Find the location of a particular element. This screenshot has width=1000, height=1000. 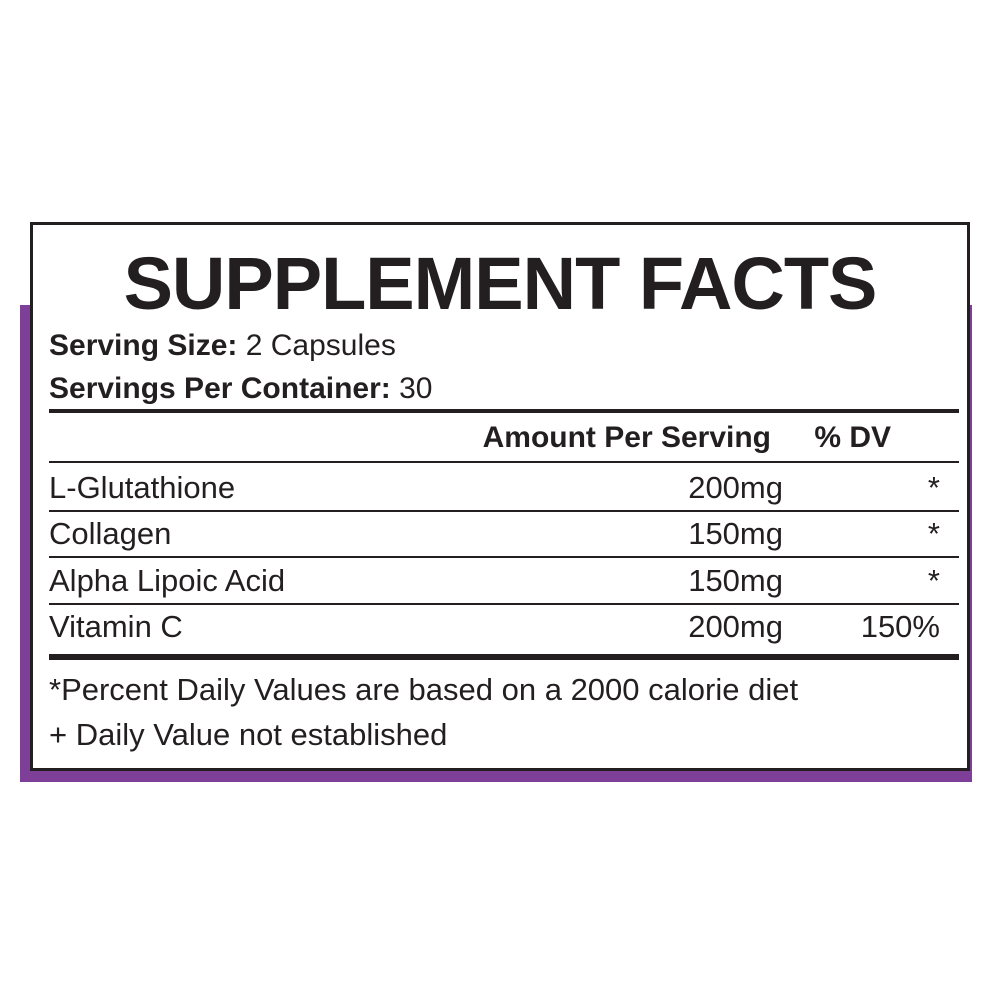

ingredient-name: Alpha Lipoic Acid is located at coordinates (167, 580).